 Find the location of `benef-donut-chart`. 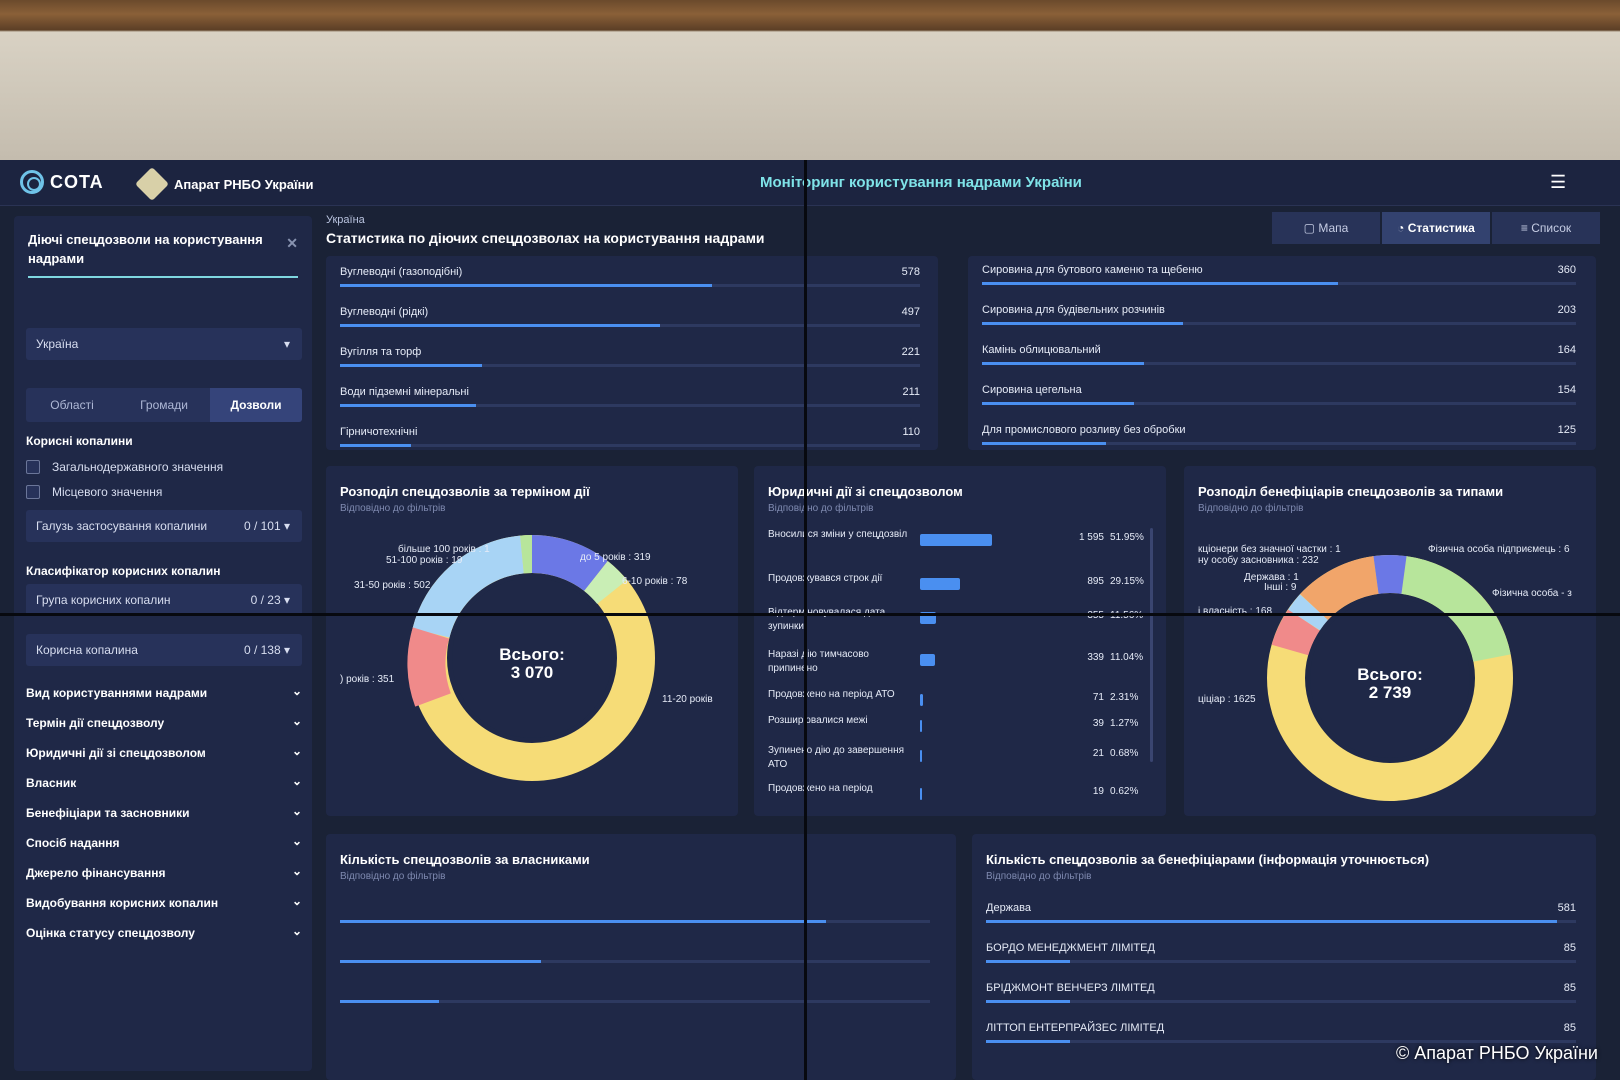

benef-donut-chart is located at coordinates (1390, 678).